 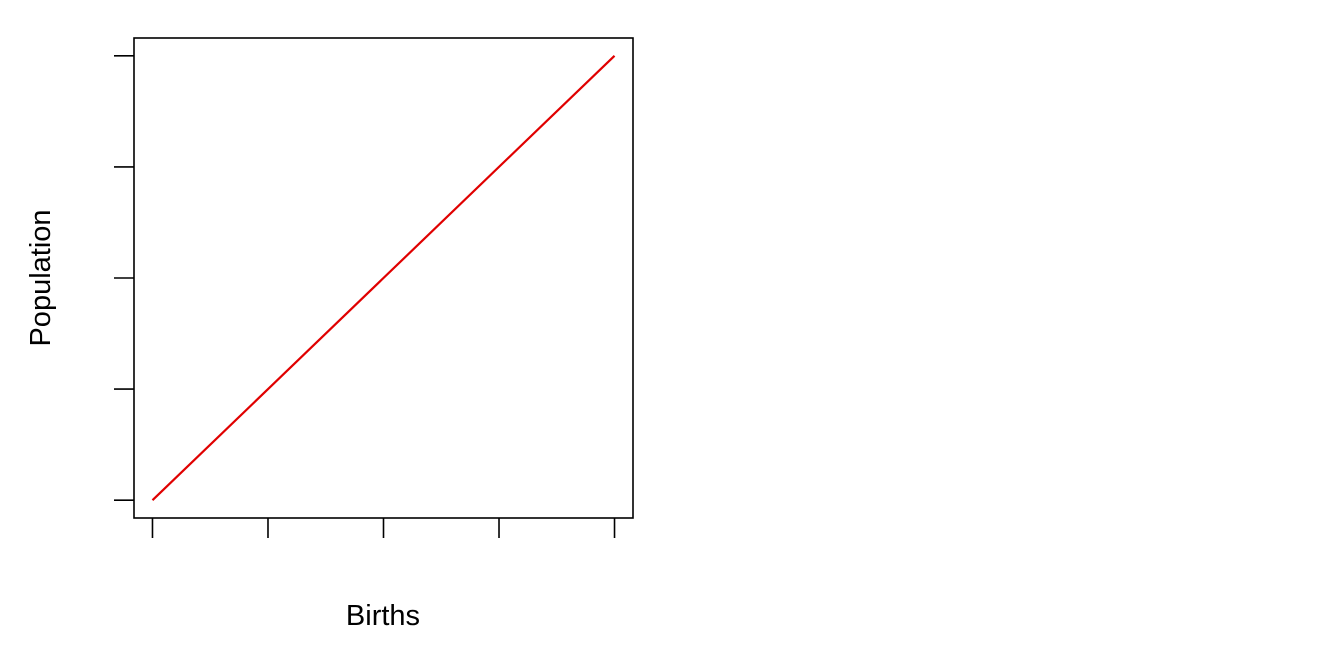 What do you see at coordinates (41, 277) in the screenshot?
I see `y-axis-title: Population` at bounding box center [41, 277].